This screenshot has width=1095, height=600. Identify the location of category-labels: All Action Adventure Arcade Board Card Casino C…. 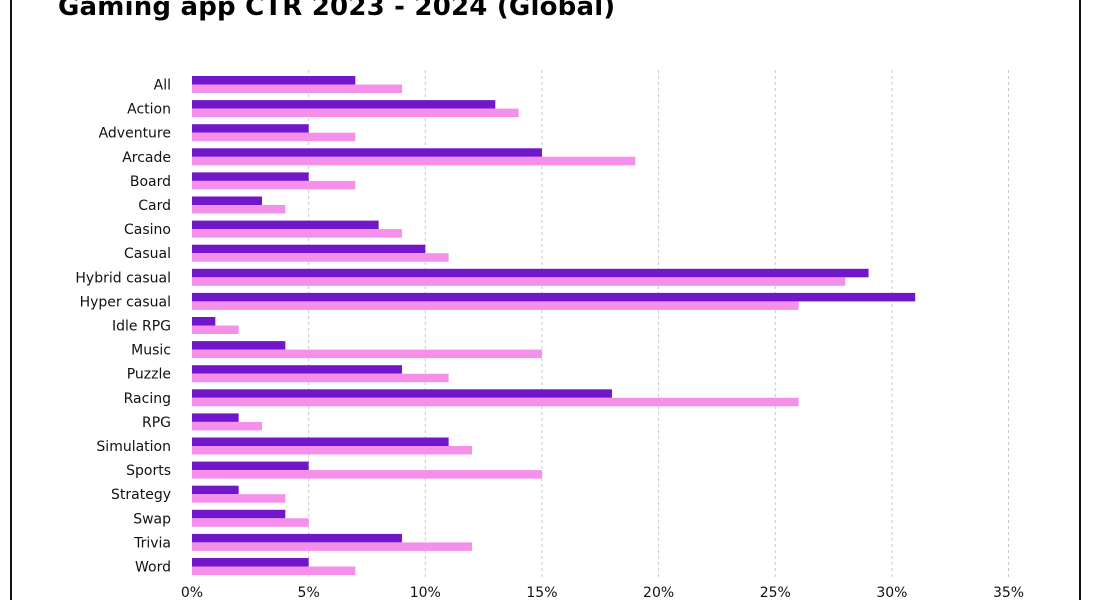
(123, 327).